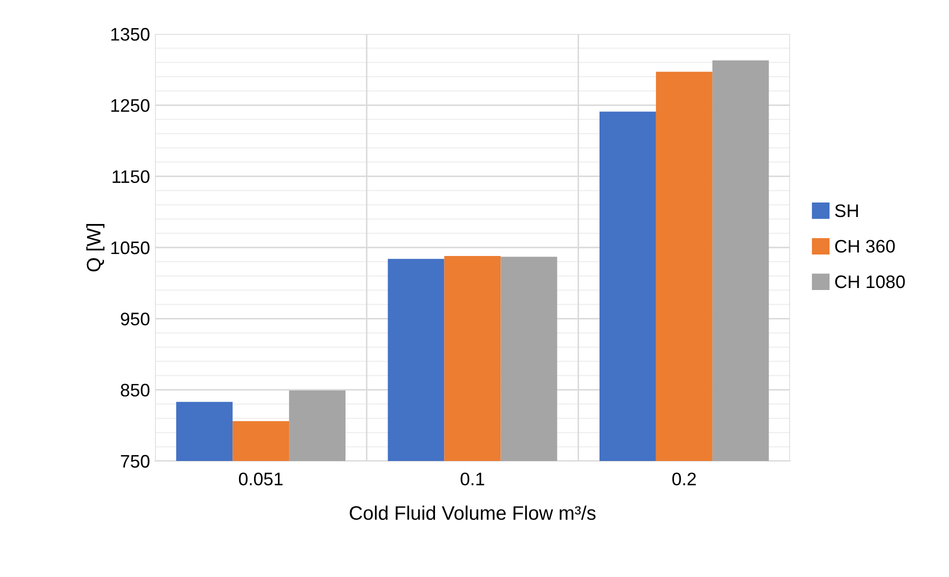 This screenshot has height=577, width=949. Describe the element at coordinates (130, 247) in the screenshot. I see `y-tick-label: 1050` at that location.